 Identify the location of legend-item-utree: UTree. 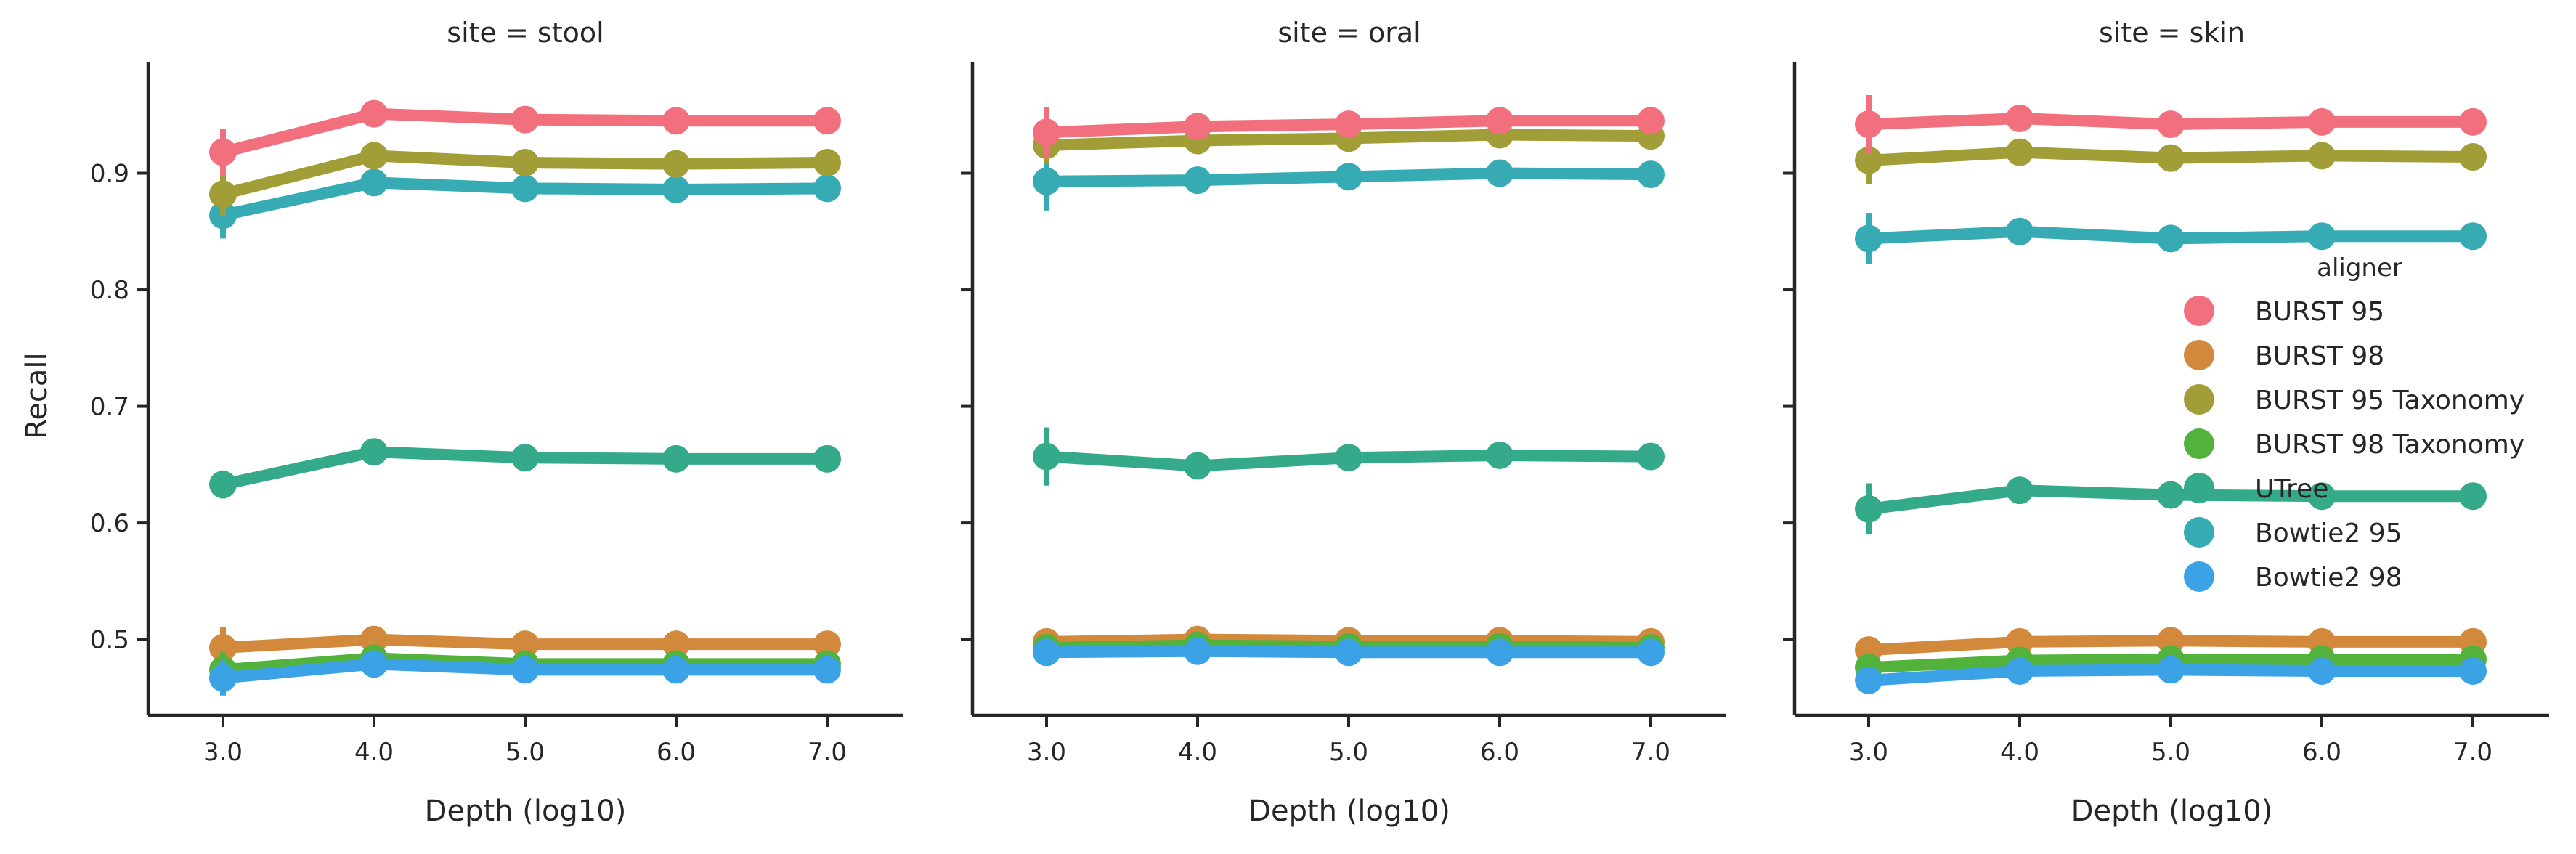
(2256, 488).